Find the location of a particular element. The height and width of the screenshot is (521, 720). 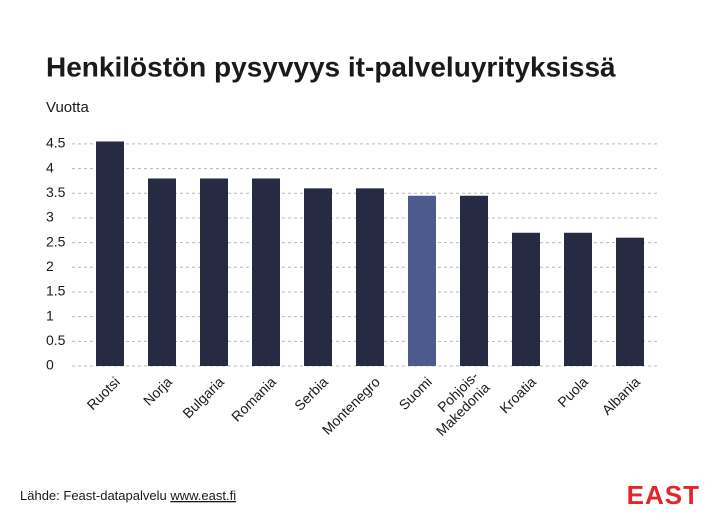

y-tick-label: 3 is located at coordinates (50, 217).